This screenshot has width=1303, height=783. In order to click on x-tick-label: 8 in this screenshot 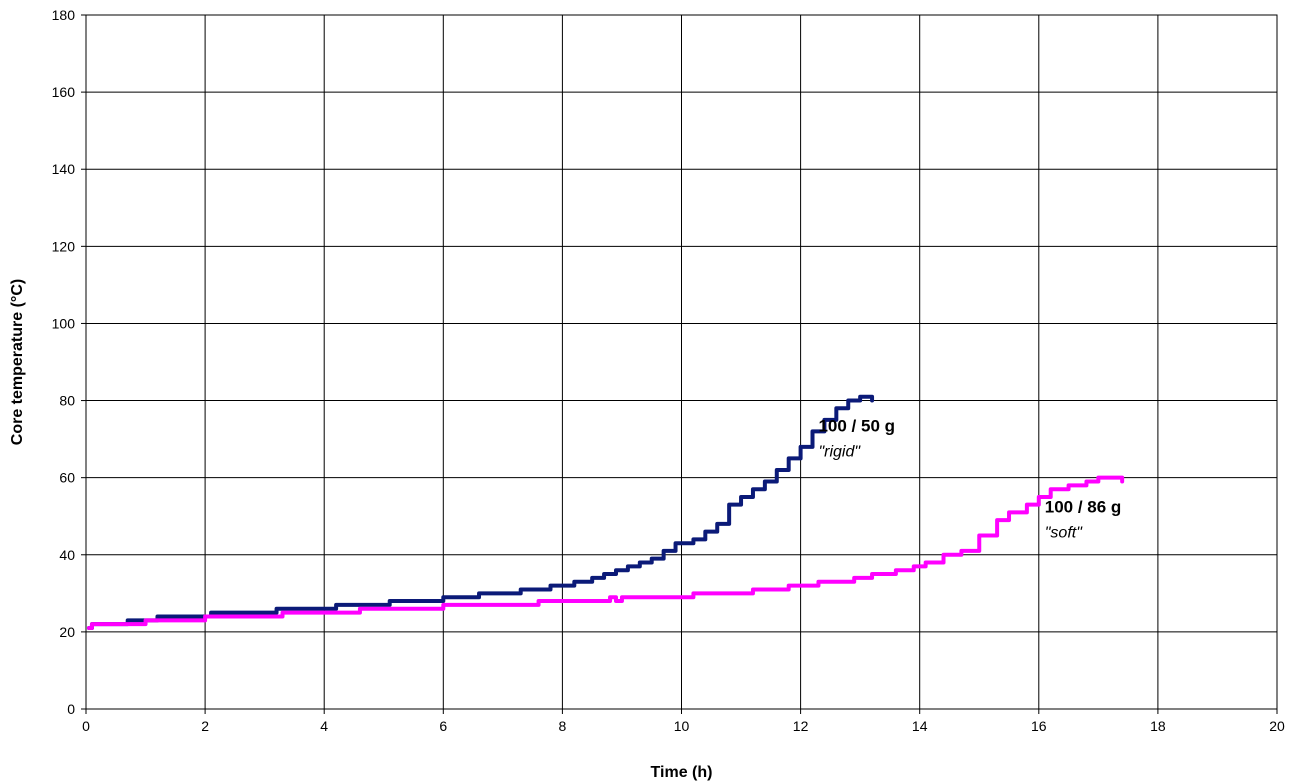, I will do `click(563, 726)`.